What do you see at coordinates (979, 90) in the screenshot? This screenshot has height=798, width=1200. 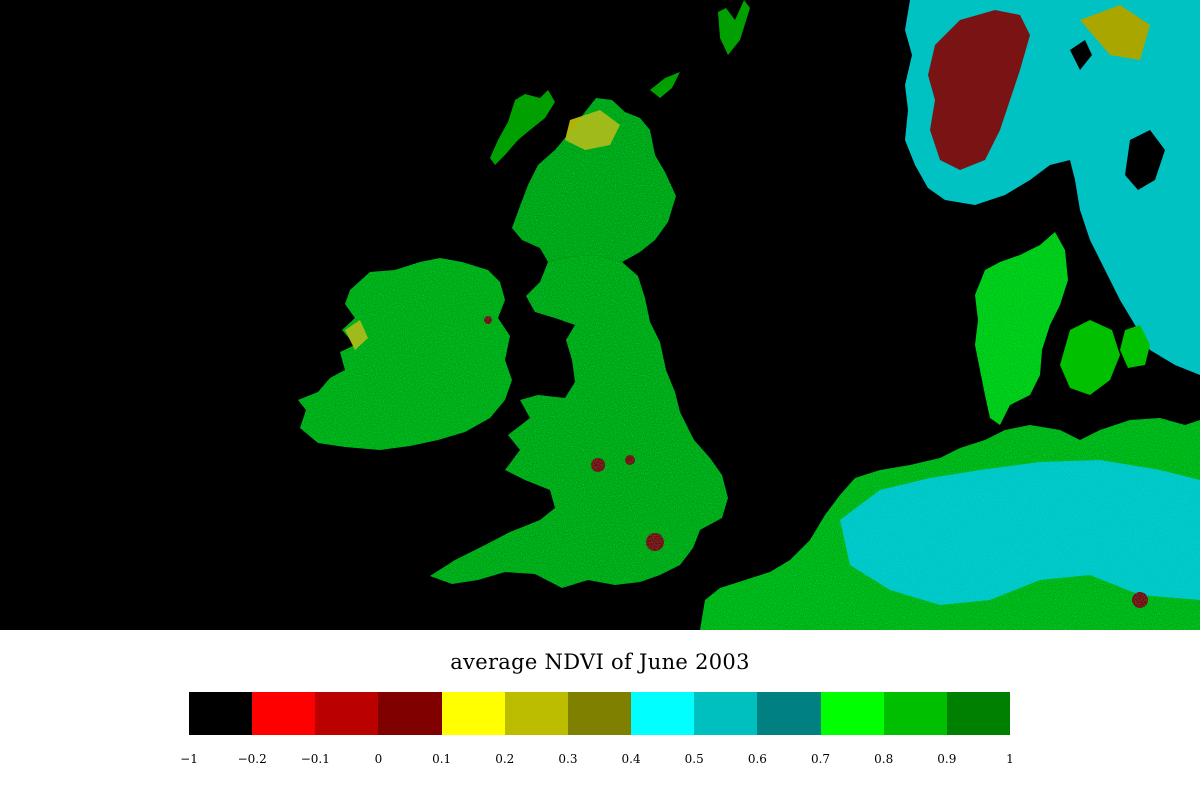 I see `norway-mountains` at bounding box center [979, 90].